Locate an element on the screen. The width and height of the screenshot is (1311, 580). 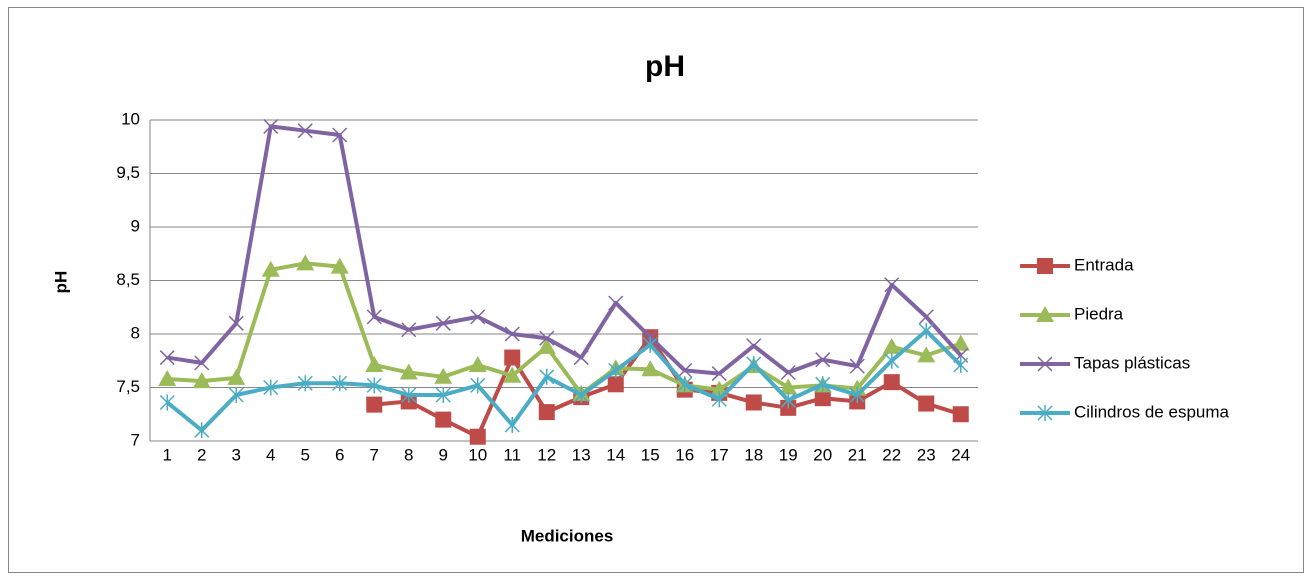
y-tick-label: 9,5 is located at coordinates (128, 172).